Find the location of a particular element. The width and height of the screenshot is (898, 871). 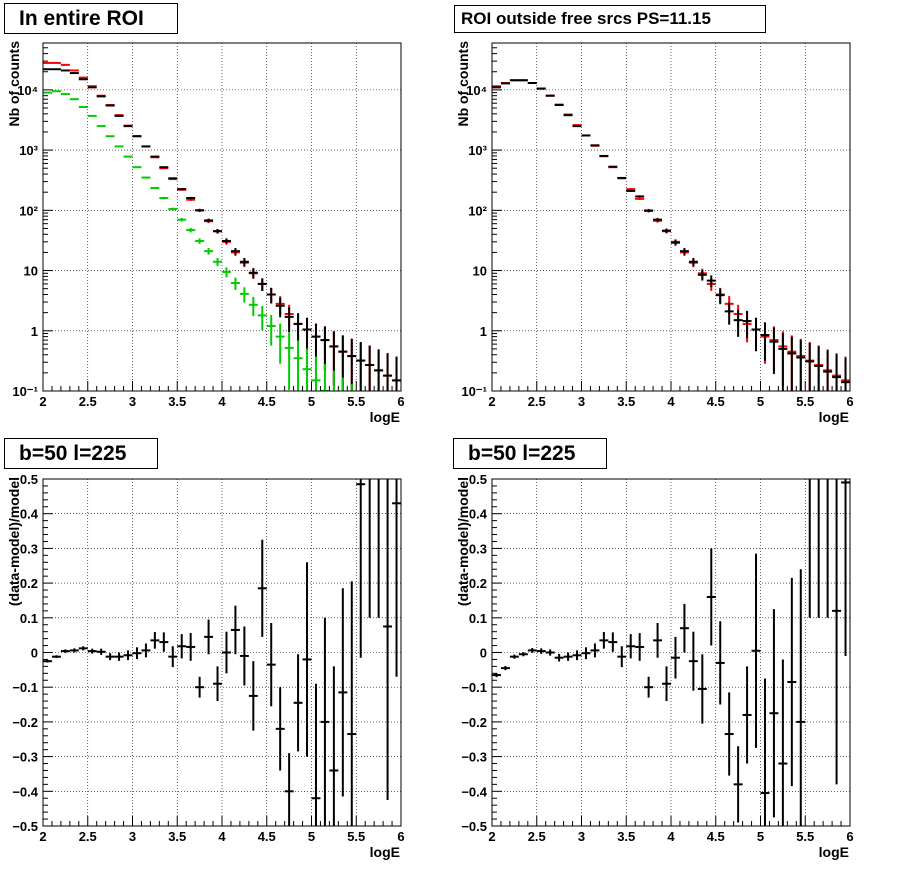

data-layer is located at coordinates (671, 235).